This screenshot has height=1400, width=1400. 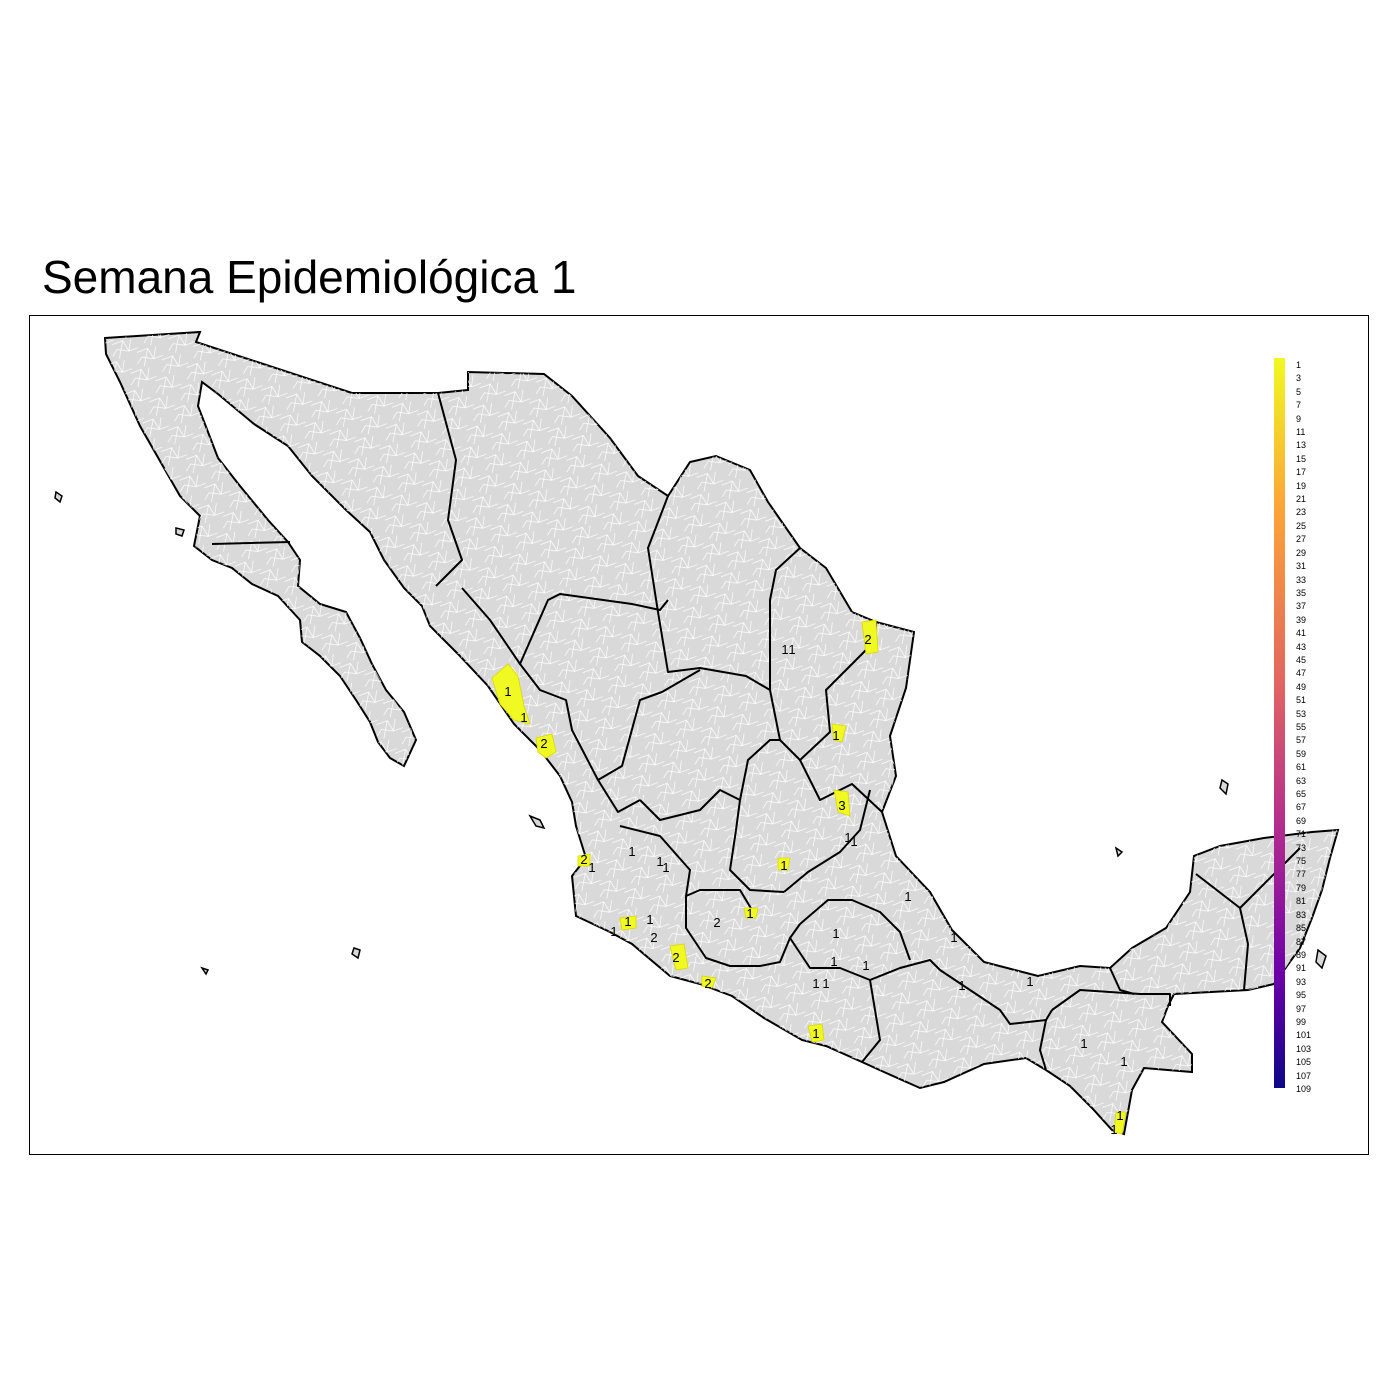 What do you see at coordinates (1301, 727) in the screenshot?
I see `legend-tick-label: 55` at bounding box center [1301, 727].